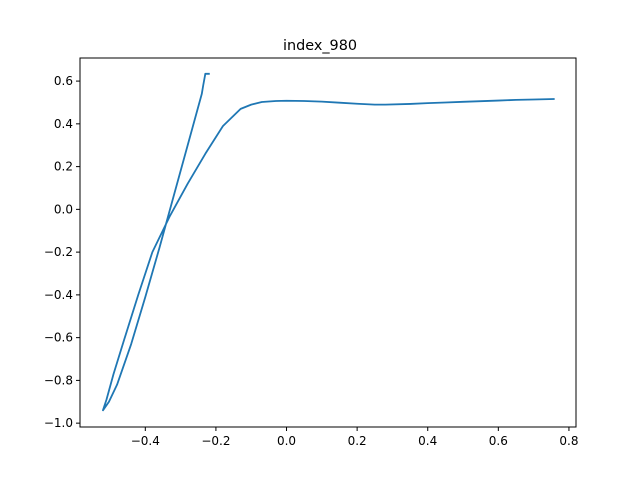  What do you see at coordinates (145, 441) in the screenshot?
I see `x-tick-label: −0.4` at bounding box center [145, 441].